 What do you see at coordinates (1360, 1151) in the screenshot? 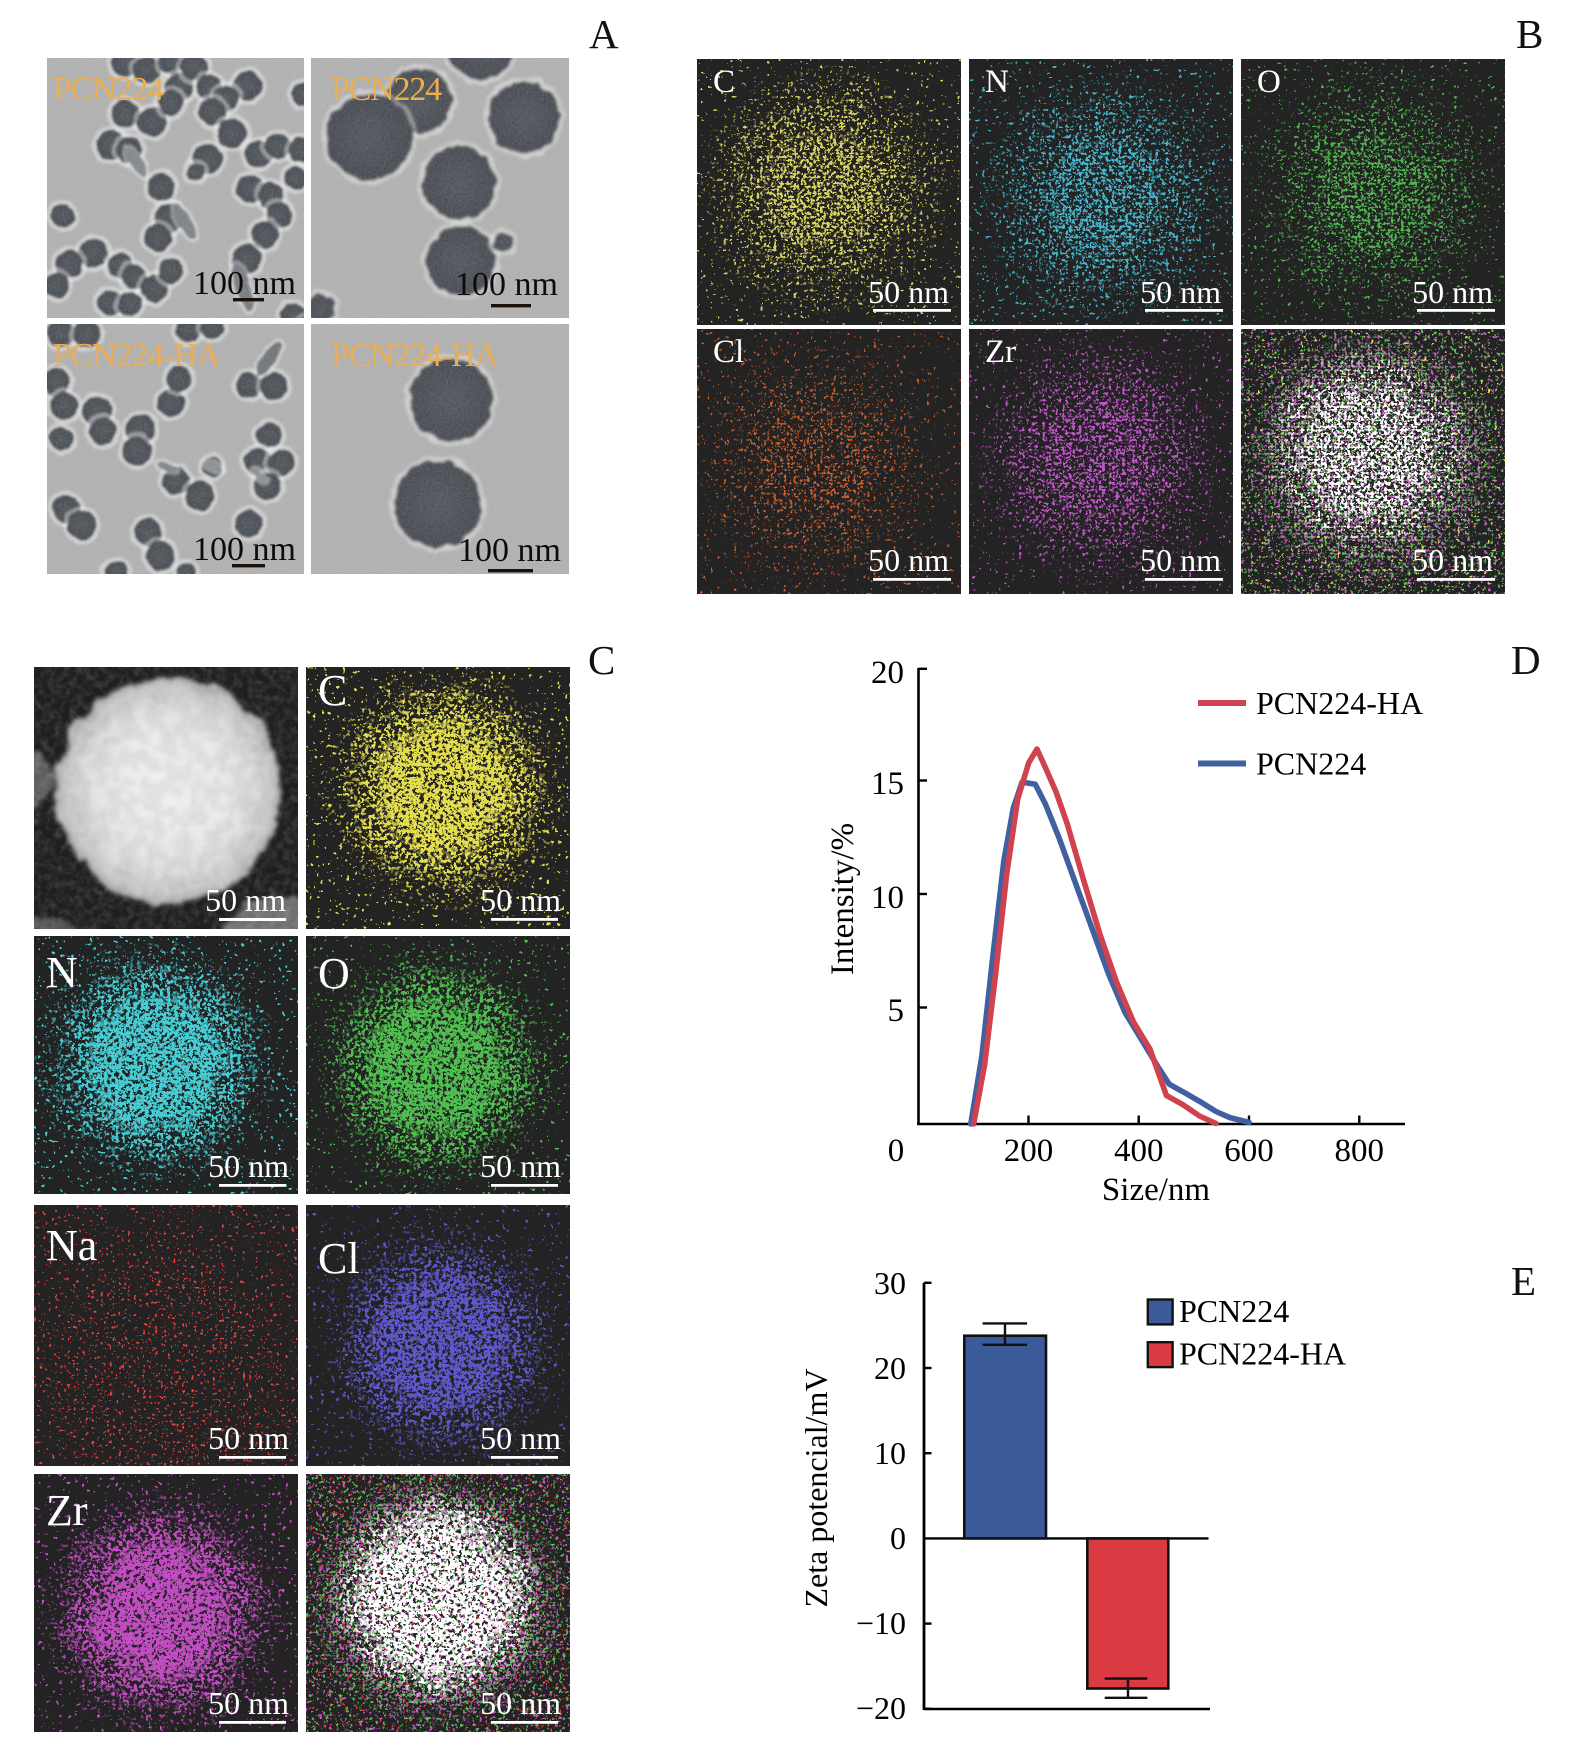
I see `svg-text: 800` at bounding box center [1360, 1151].